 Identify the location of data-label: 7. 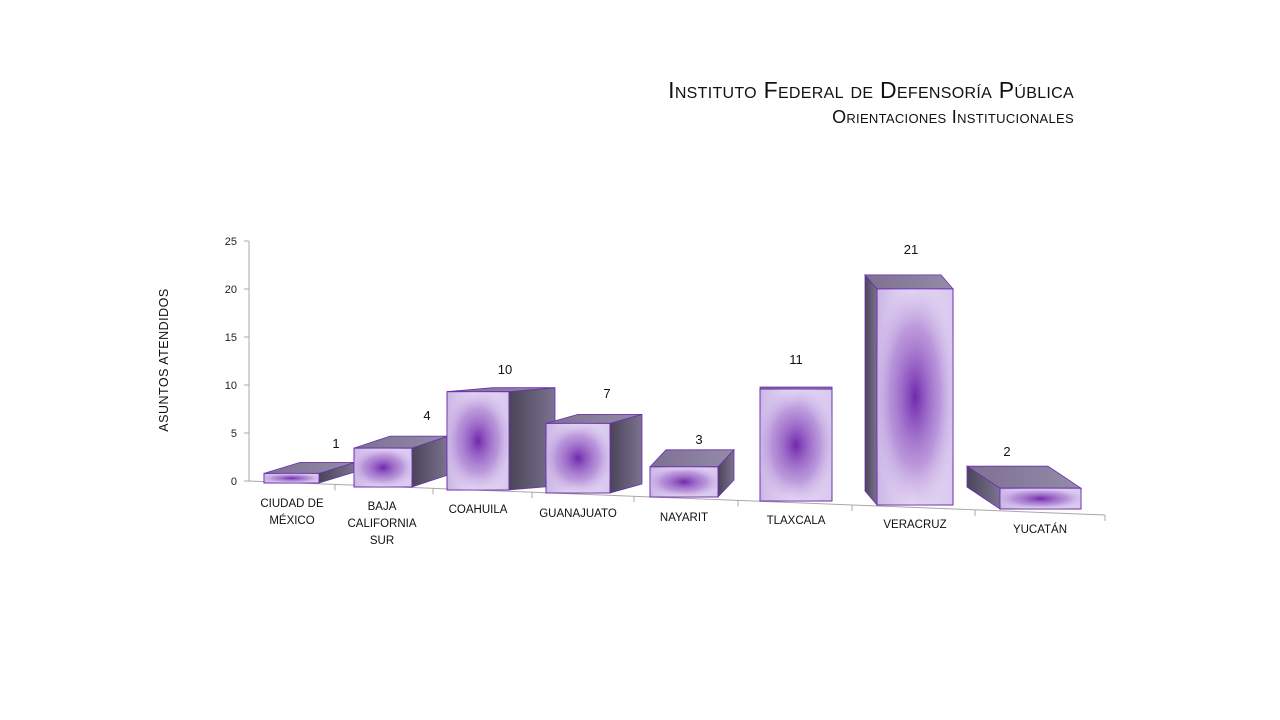
(606, 393).